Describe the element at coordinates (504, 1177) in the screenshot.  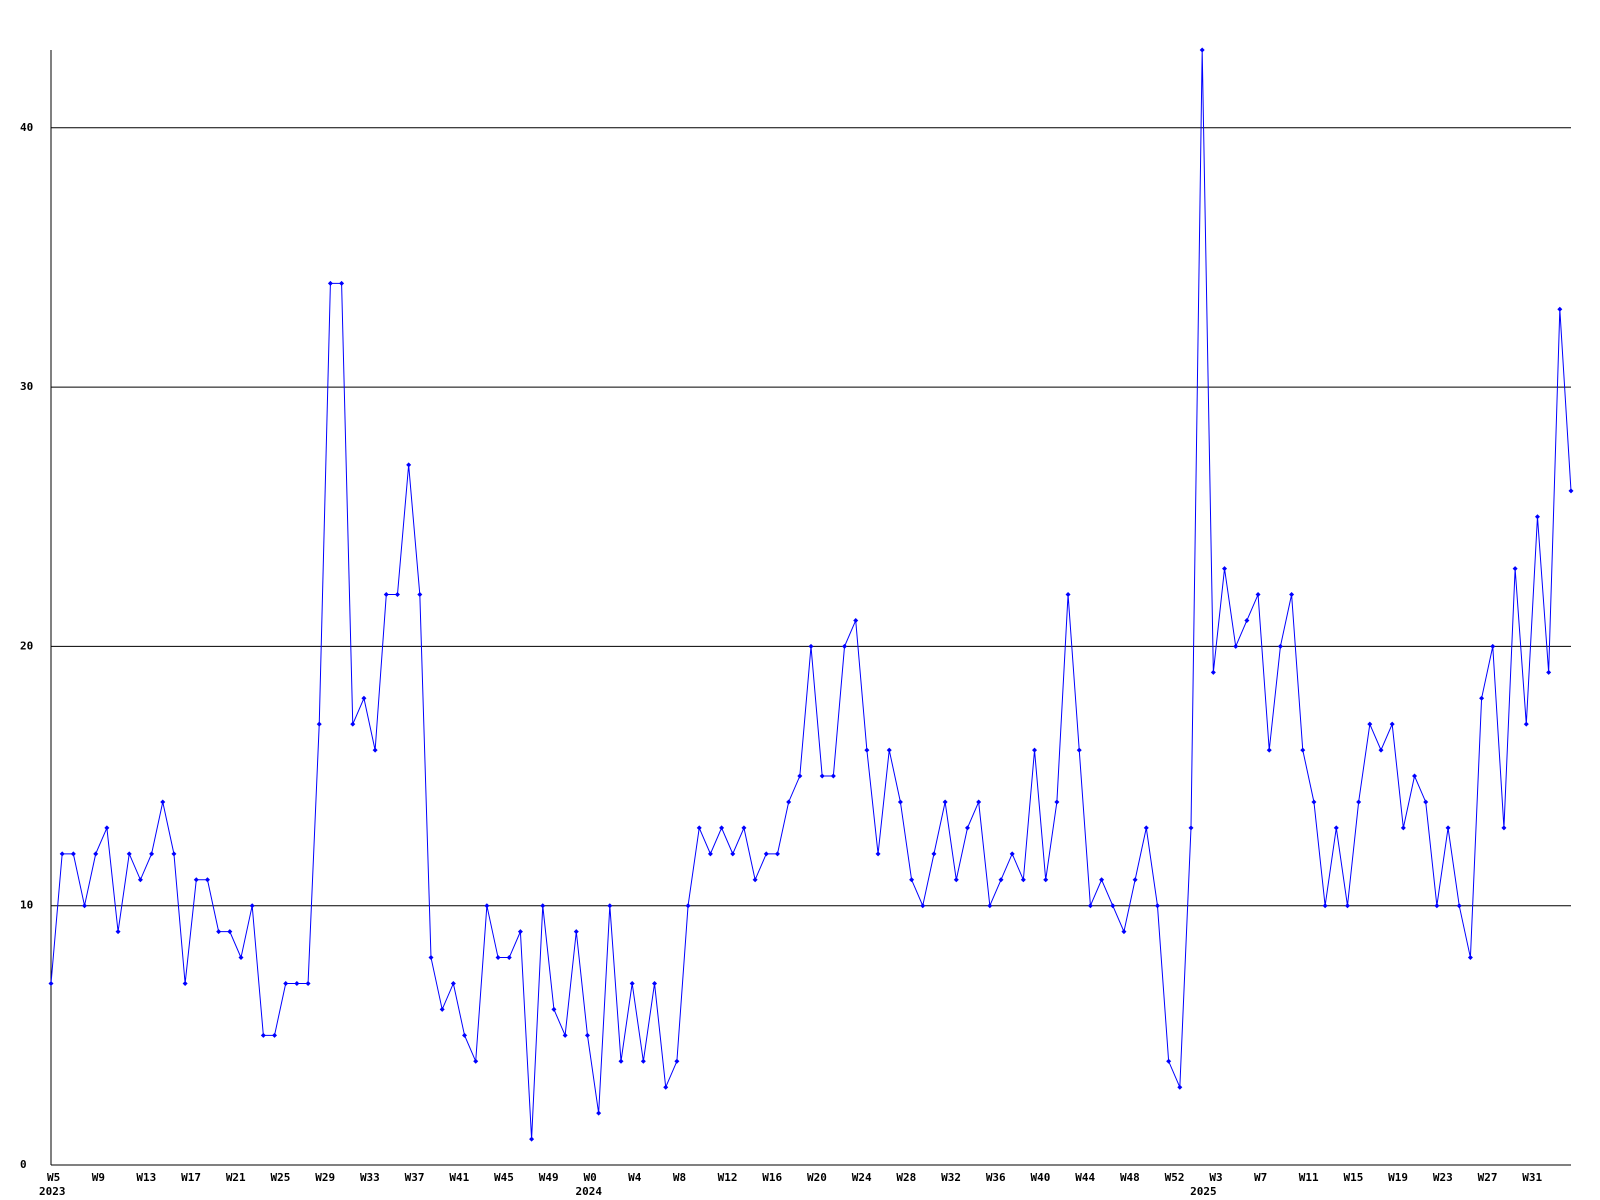
I see `x-tick-label: W45` at that location.